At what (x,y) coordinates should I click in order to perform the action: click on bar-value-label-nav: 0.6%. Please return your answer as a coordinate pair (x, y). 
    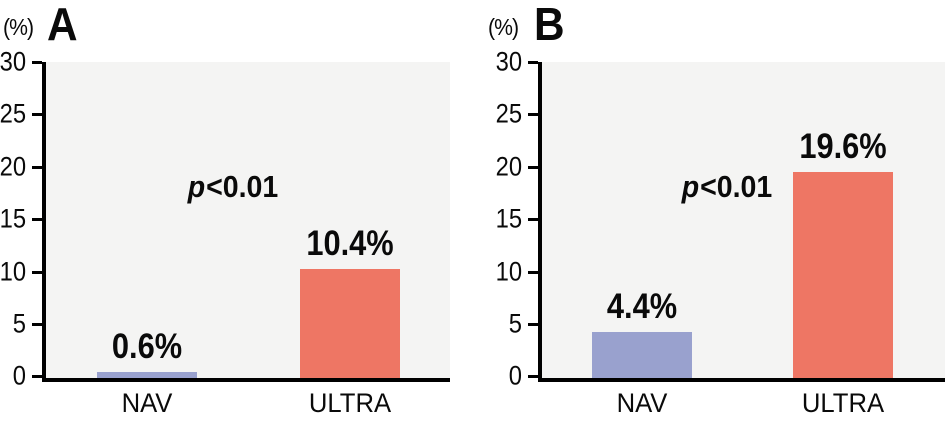
    Looking at the image, I should click on (147, 346).